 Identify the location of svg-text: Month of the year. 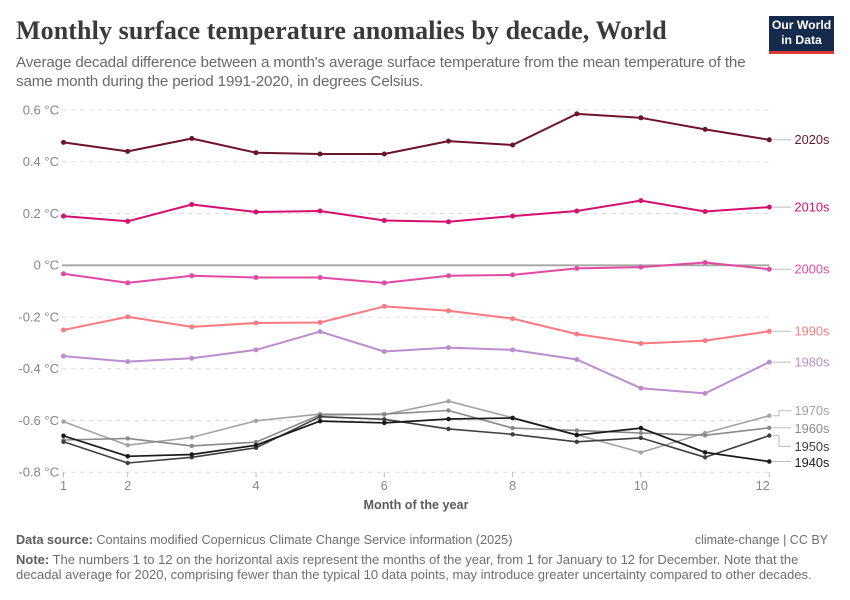
(416, 505).